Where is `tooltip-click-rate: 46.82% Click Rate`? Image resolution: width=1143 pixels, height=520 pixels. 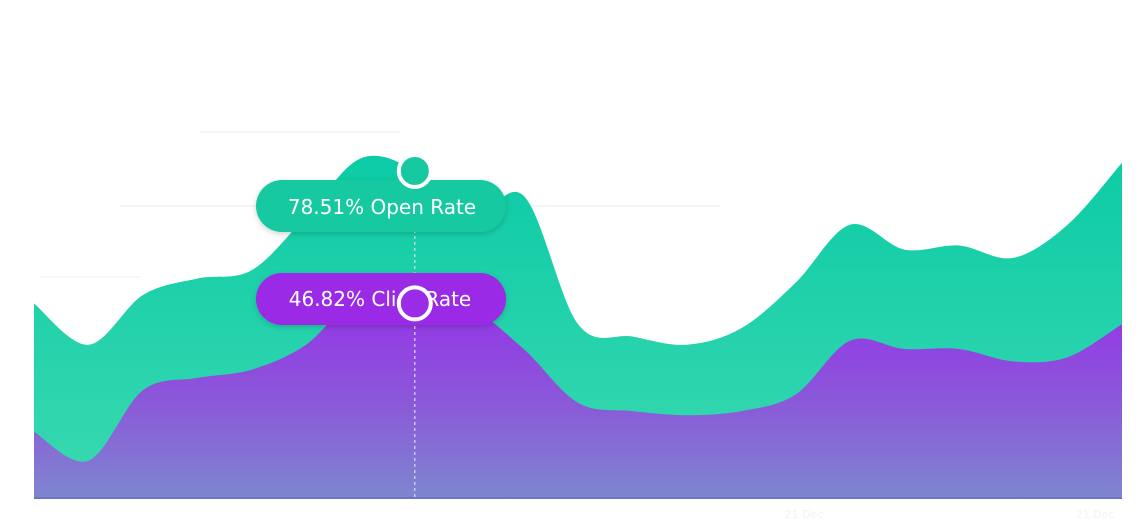 tooltip-click-rate: 46.82% Click Rate is located at coordinates (381, 299).